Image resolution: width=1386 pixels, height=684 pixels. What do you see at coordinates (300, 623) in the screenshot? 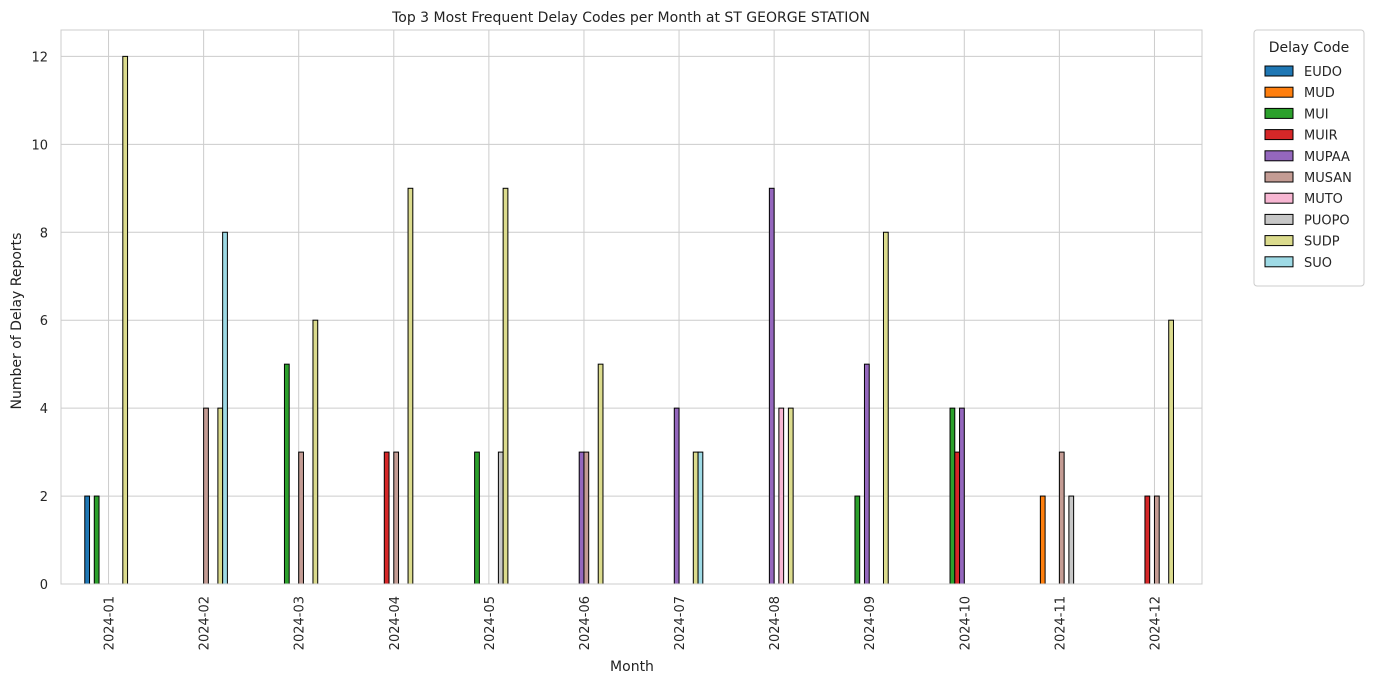
I see `x-tick-label: 2024-03` at bounding box center [300, 623].